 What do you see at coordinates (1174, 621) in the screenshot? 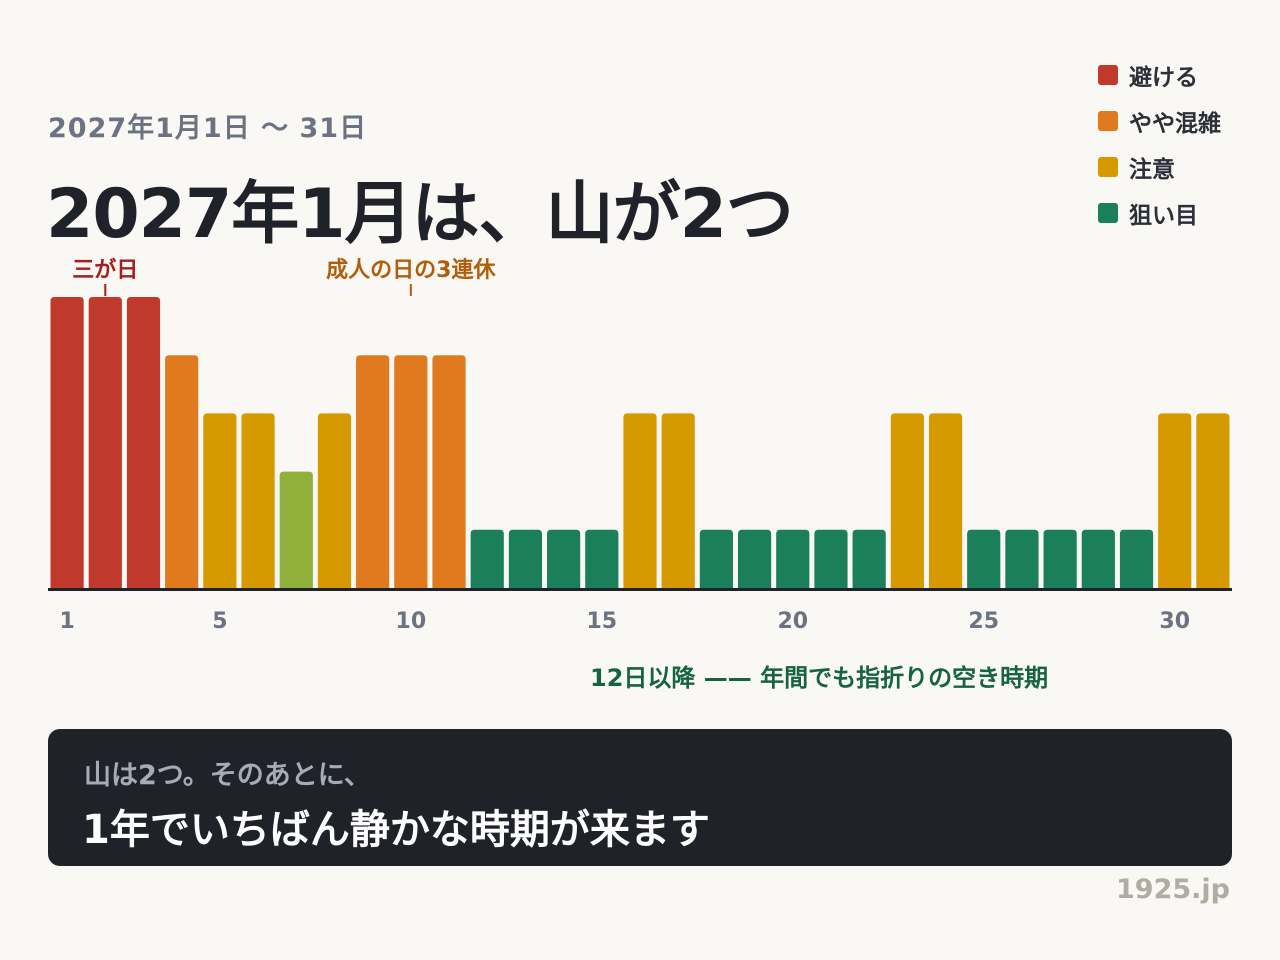
I see `x-tick-label: 30` at bounding box center [1174, 621].